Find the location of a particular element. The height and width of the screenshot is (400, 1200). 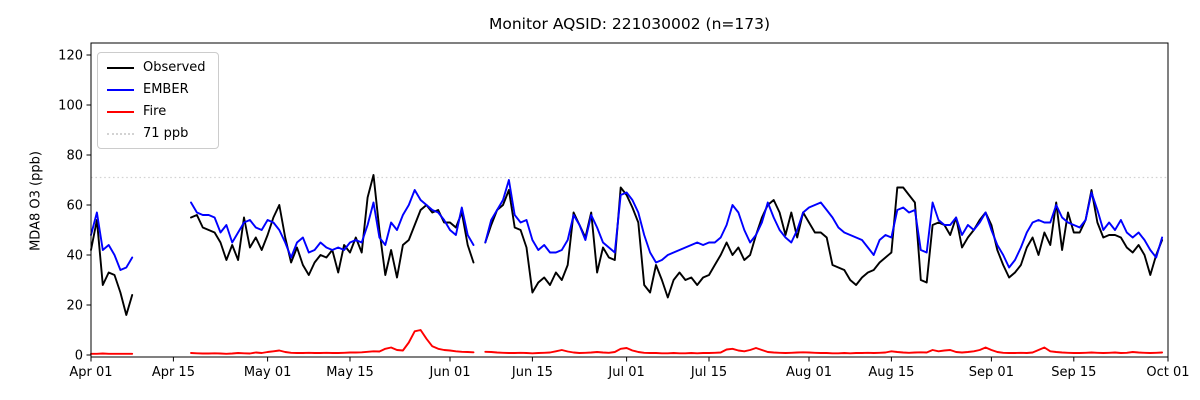

legend-item-ember: EMBER is located at coordinates (156, 89).